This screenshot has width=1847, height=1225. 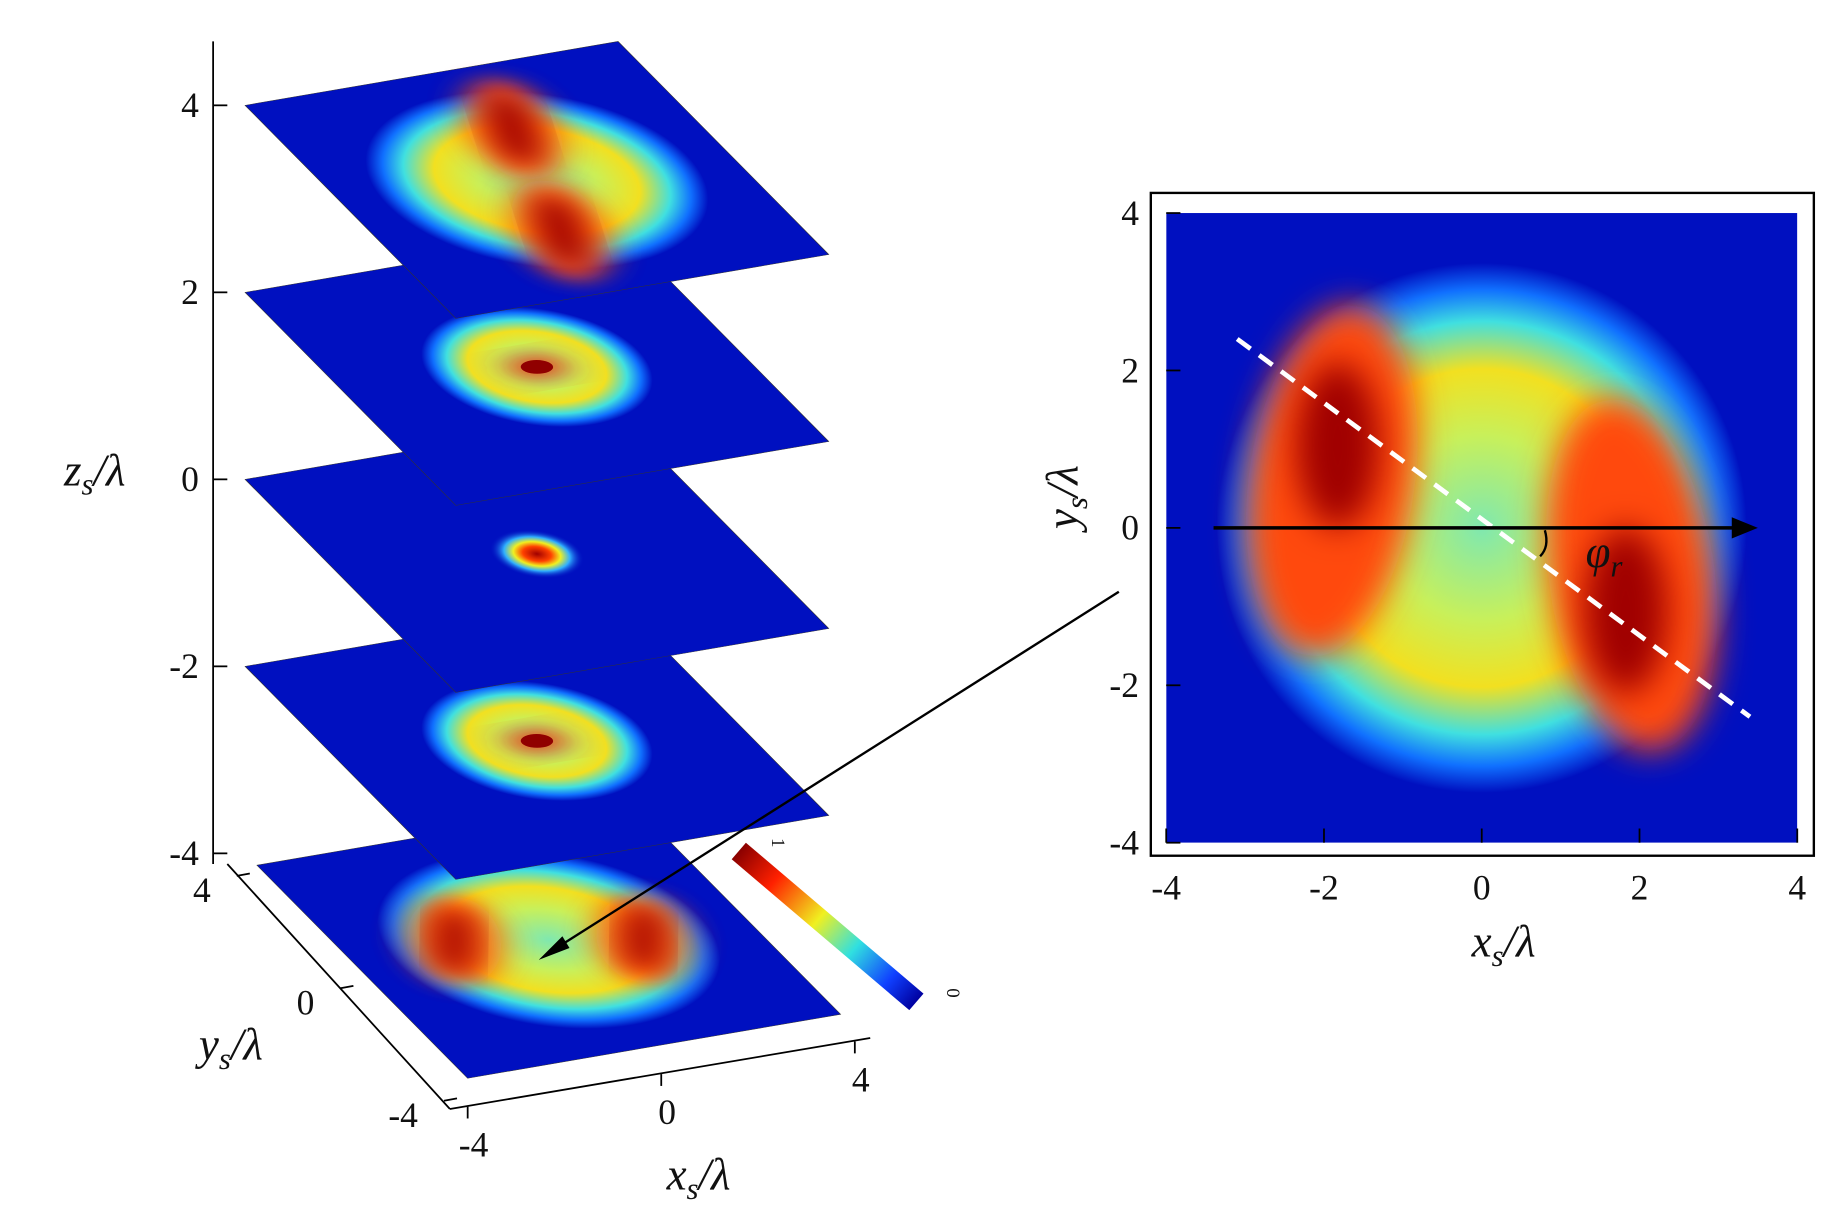 What do you see at coordinates (1130, 370) in the screenshot?
I see `y-tick-label: 2` at bounding box center [1130, 370].